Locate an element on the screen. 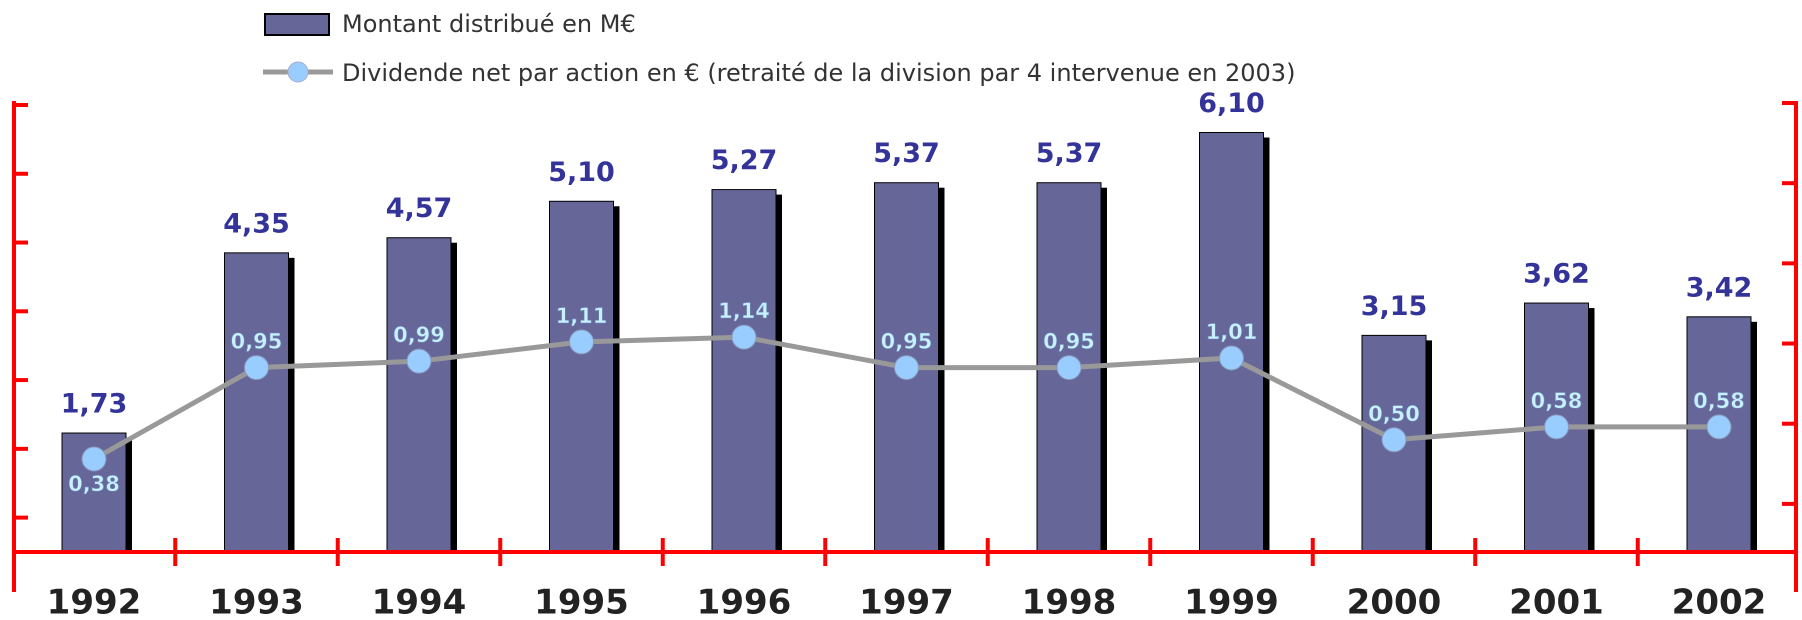 This screenshot has height=620, width=1802. bar-label: 3,42 is located at coordinates (1719, 287).